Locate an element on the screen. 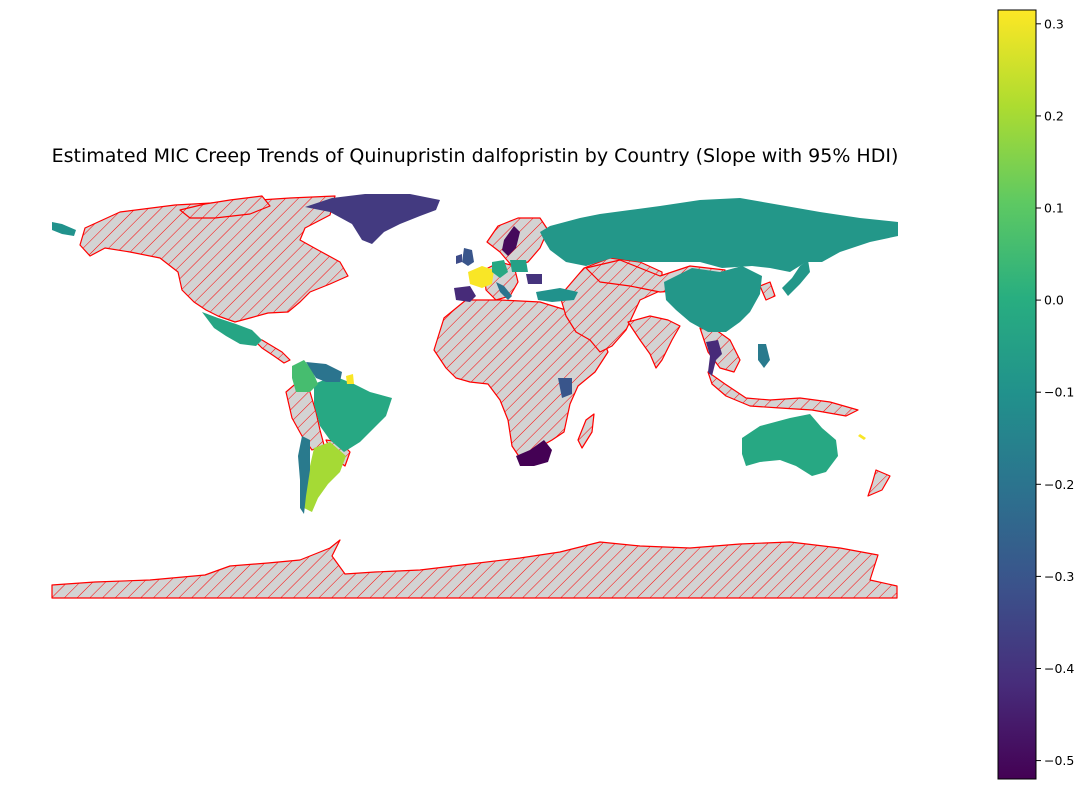 This screenshot has height=790, width=1089. central-america-no-data is located at coordinates (271, 350).